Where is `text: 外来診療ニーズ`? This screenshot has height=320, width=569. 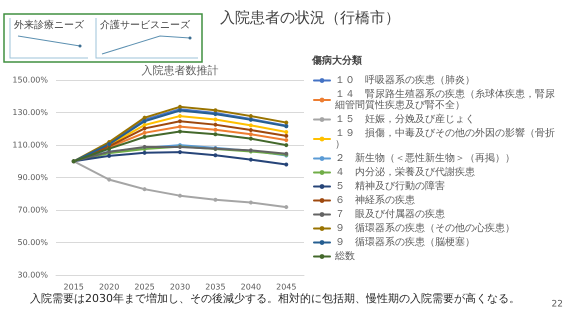 text: 外来診療ニーズ is located at coordinates (49, 25).